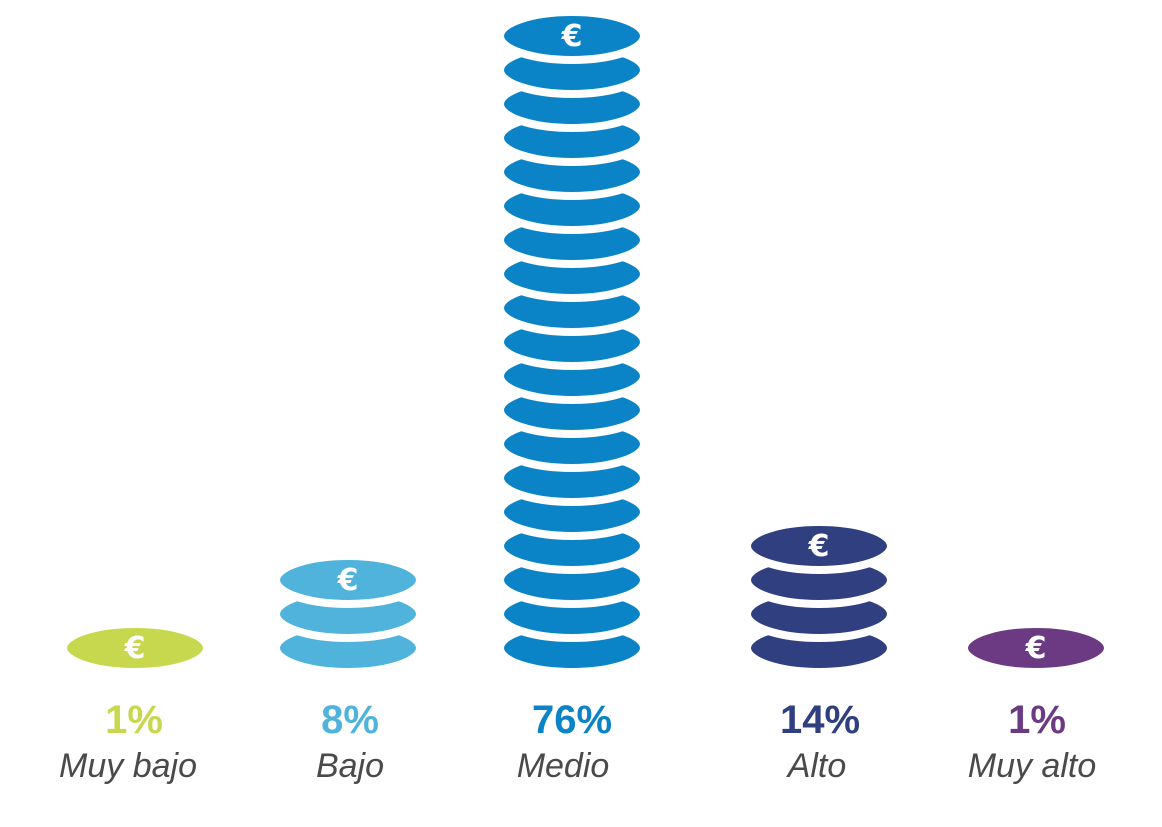 The image size is (1162, 827). What do you see at coordinates (134, 720) in the screenshot?
I see `value-label-muy-bajo: 1%` at bounding box center [134, 720].